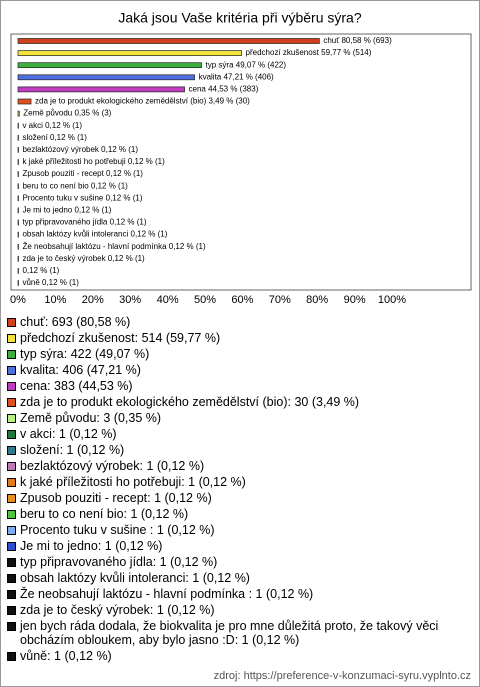  What do you see at coordinates (238, 514) in the screenshot?
I see `legend-item: beru to co není bio: 1 (0,12 %)` at bounding box center [238, 514].